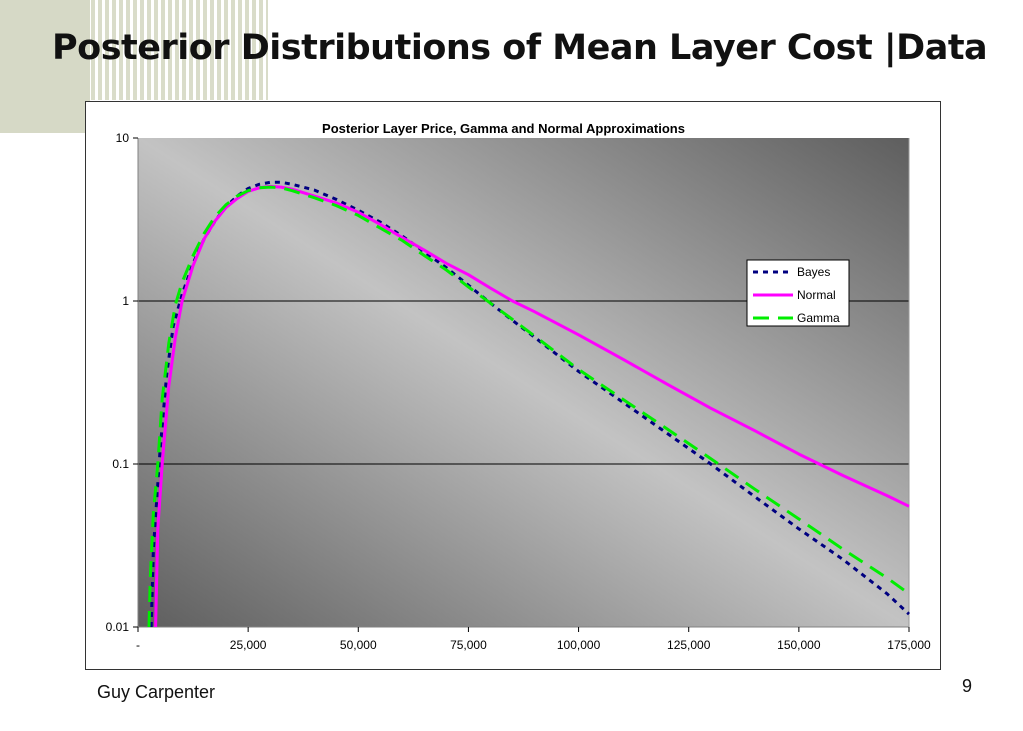 This screenshot has height=731, width=1023. Describe the element at coordinates (816, 295) in the screenshot. I see `legend-label-normal: Normal` at that location.